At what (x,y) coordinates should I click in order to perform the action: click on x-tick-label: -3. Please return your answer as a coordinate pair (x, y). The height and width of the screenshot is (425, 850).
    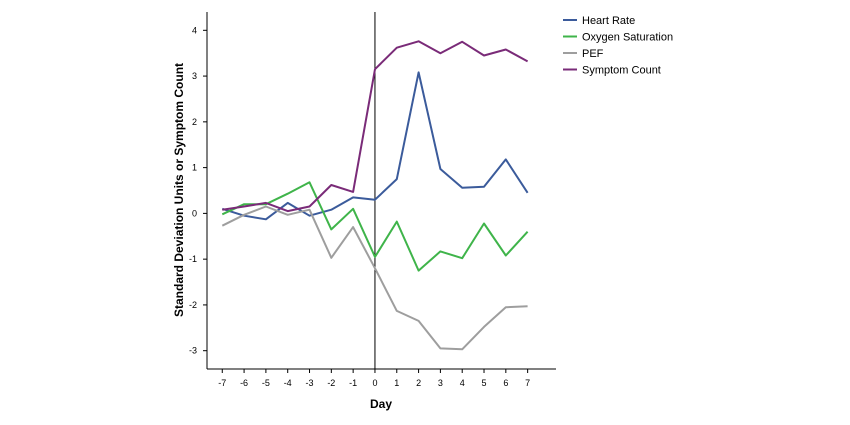
    Looking at the image, I should click on (310, 383).